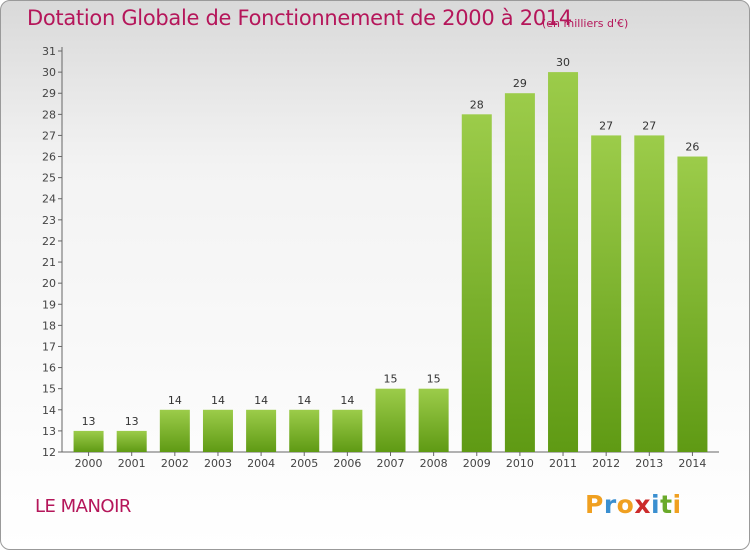  Describe the element at coordinates (49, 368) in the screenshot. I see `y-tick-label: 16` at that location.